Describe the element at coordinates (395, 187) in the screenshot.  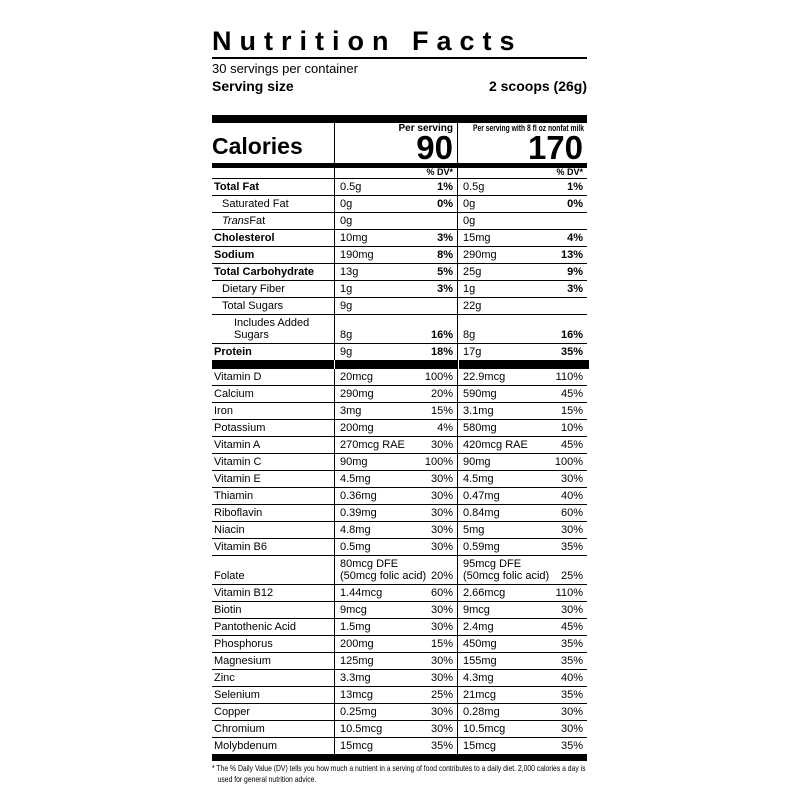
I see `serving-cell: 0.5g 1%` at that location.